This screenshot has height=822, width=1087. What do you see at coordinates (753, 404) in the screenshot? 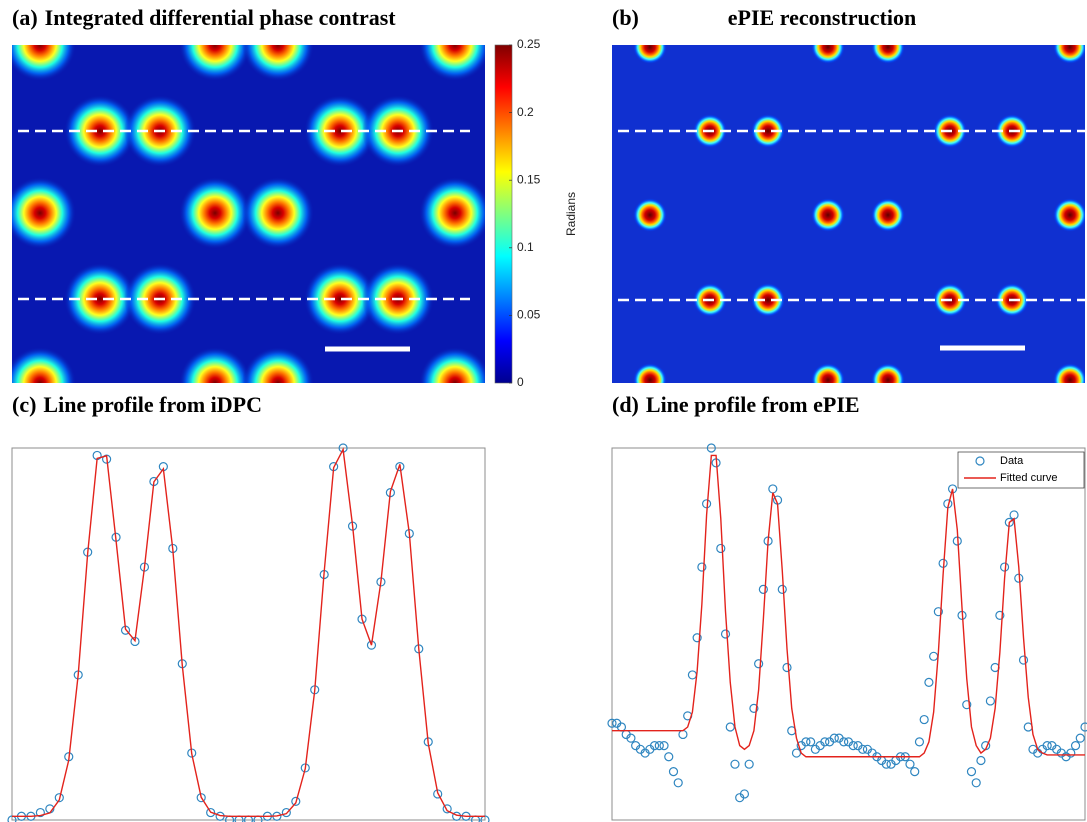
I see `panel-title: Line profile from ePIE` at bounding box center [753, 404].